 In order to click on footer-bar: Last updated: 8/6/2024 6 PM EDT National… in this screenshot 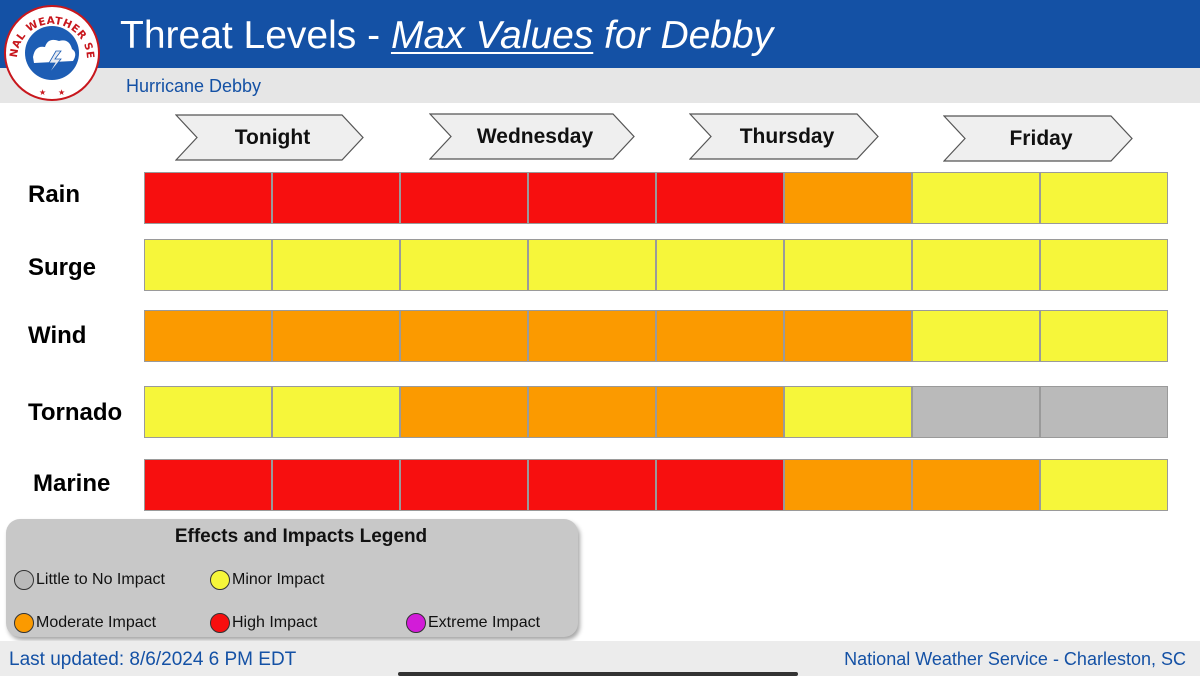, I will do `click(600, 658)`.